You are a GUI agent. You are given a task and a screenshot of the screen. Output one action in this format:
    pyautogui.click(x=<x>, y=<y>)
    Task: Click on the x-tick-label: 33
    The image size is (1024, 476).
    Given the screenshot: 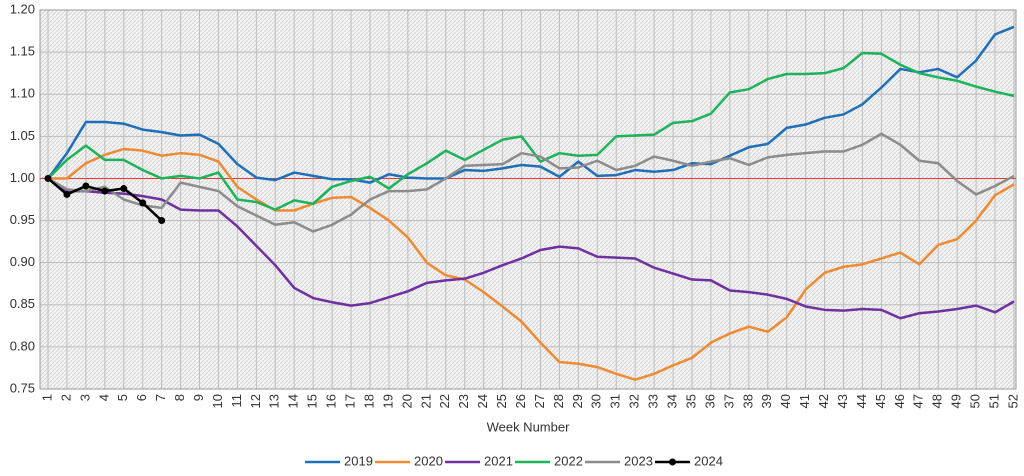 What is the action you would take?
    pyautogui.click(x=653, y=401)
    